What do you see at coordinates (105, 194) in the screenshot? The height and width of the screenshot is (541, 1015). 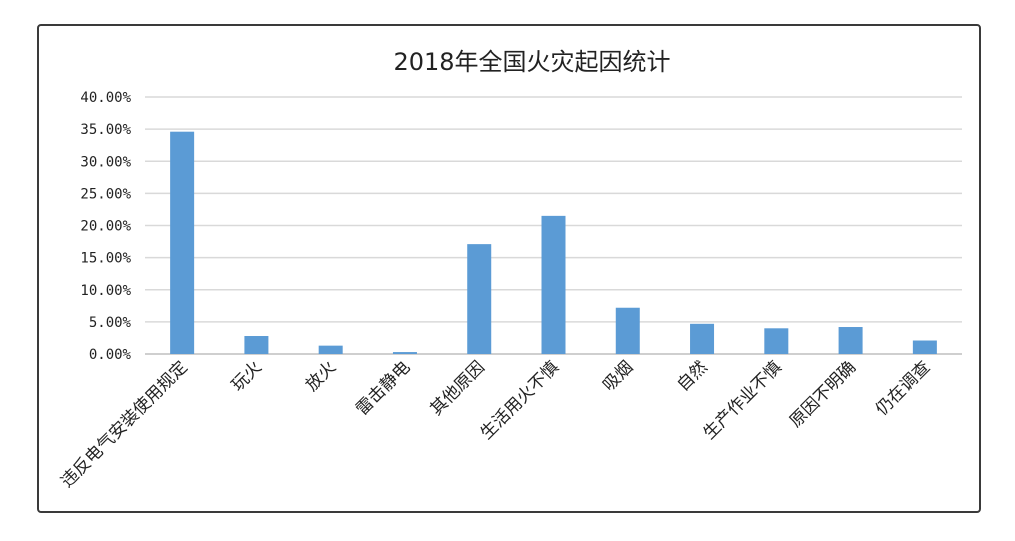 I see `y-tick-label: 25.00%` at bounding box center [105, 194].